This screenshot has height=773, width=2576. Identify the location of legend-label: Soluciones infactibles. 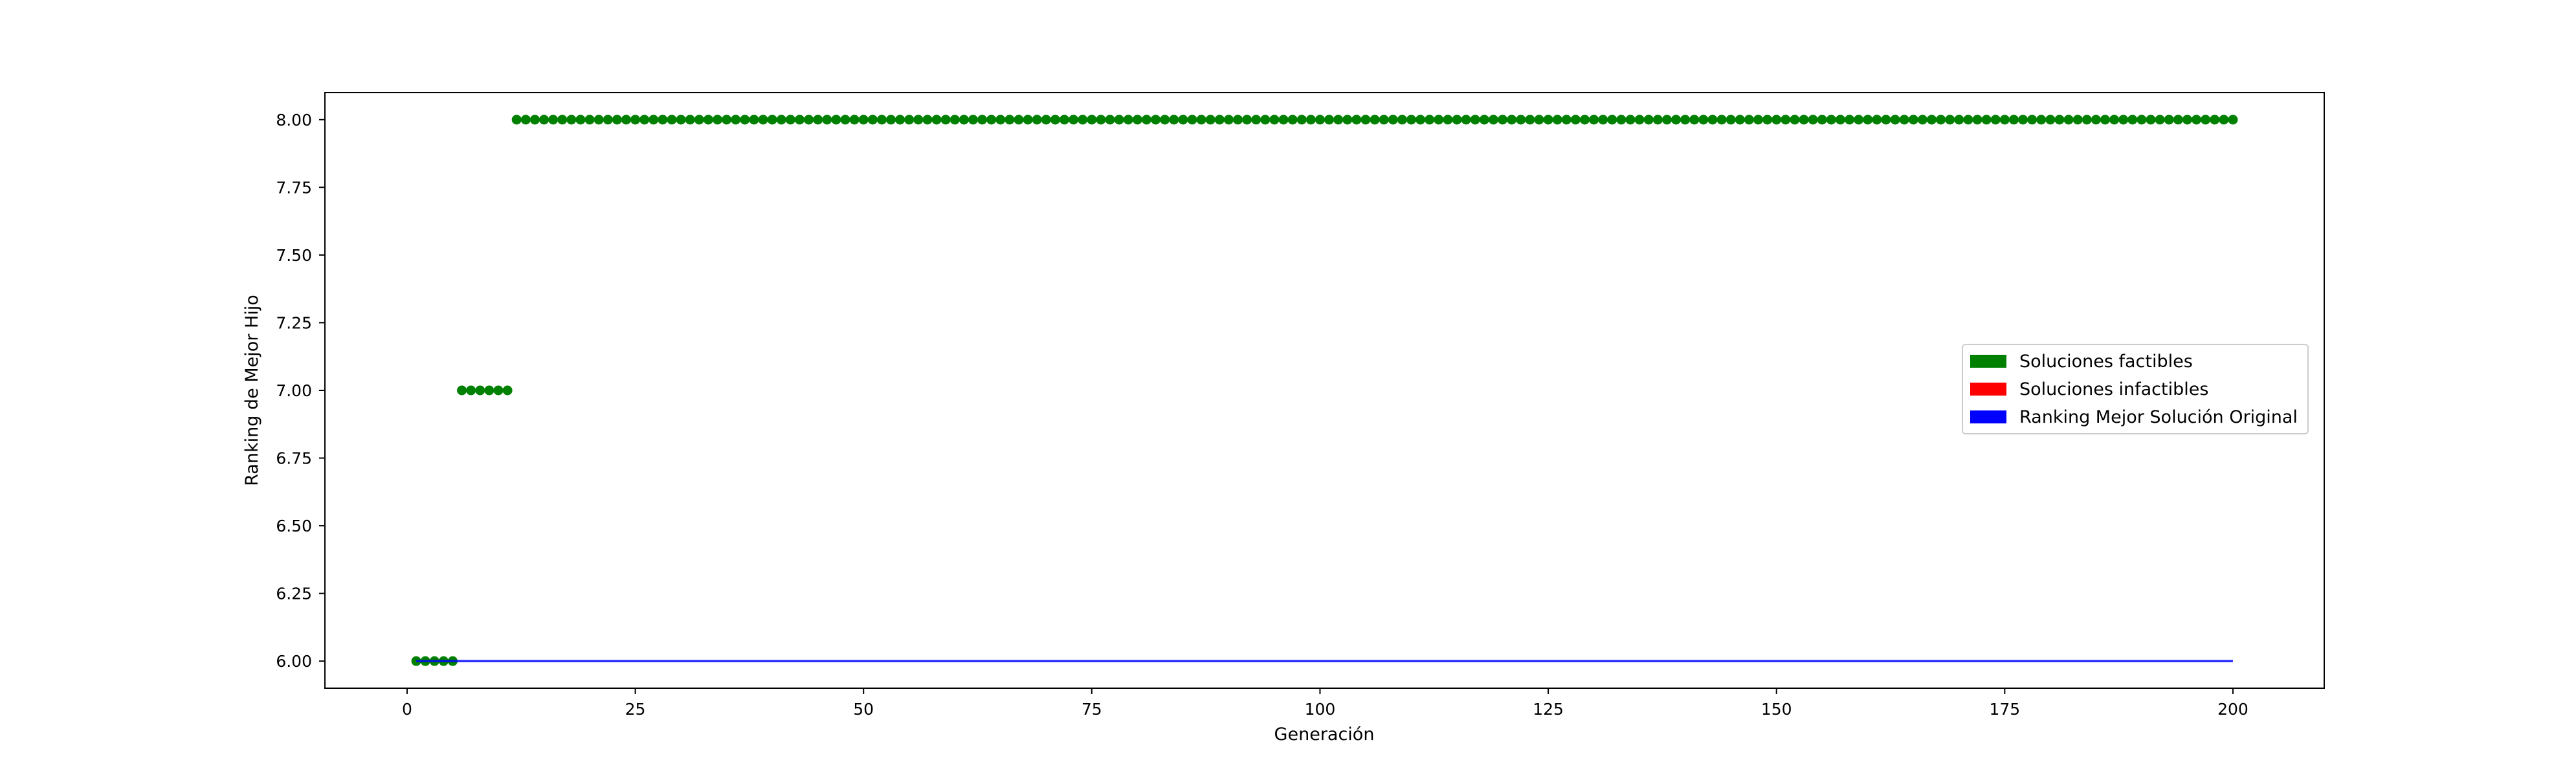
(2113, 389).